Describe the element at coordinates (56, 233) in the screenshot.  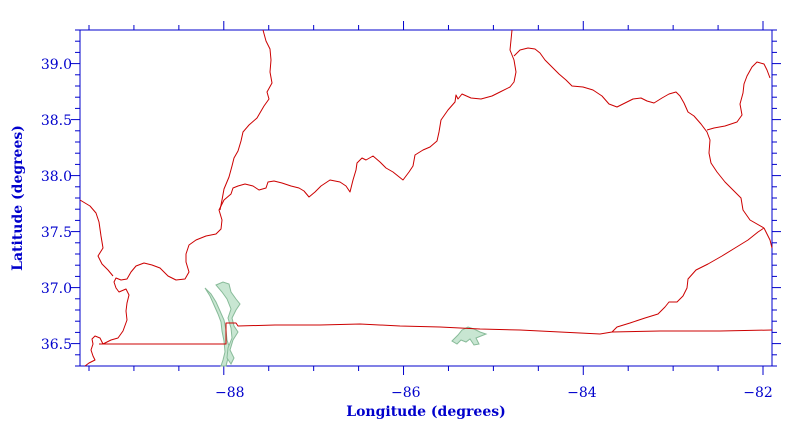
I see `y-tick-label: 37.5` at that location.